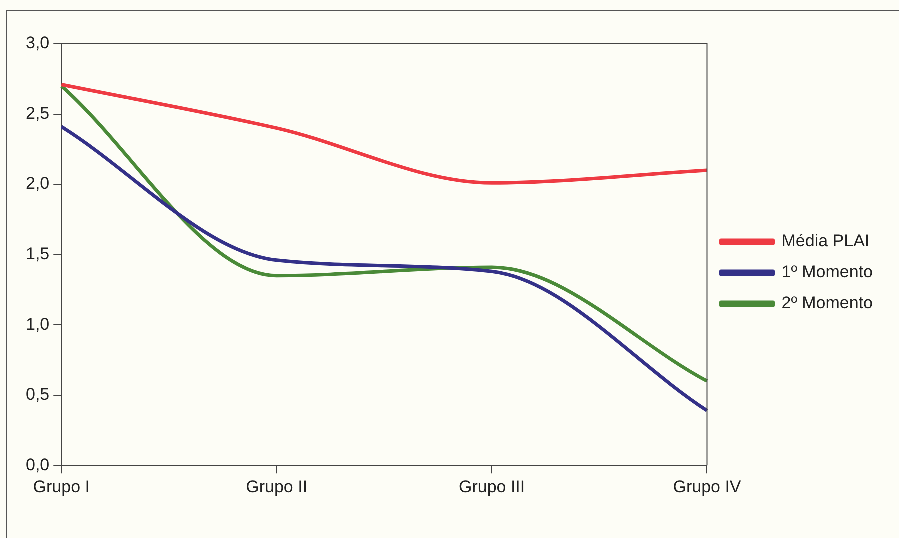  I want to click on x-tick-label: Grupo IV, so click(707, 486).